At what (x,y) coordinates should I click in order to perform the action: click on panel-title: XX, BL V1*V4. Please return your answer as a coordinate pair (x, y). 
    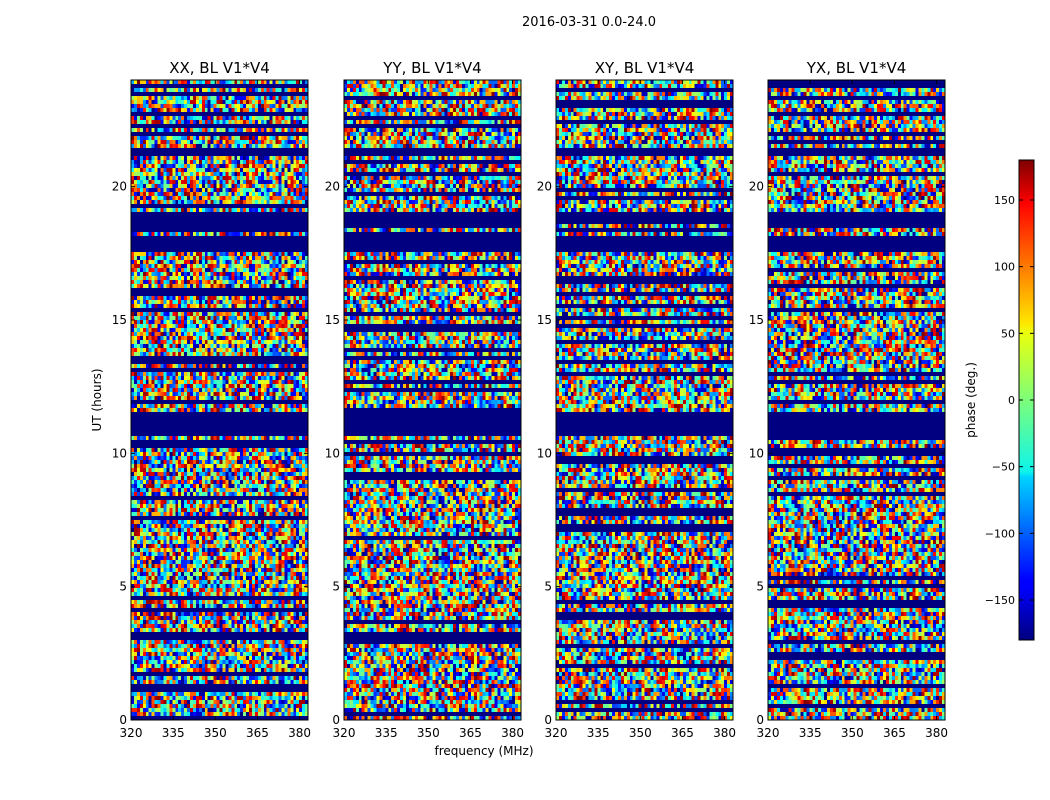
    Looking at the image, I should click on (219, 68).